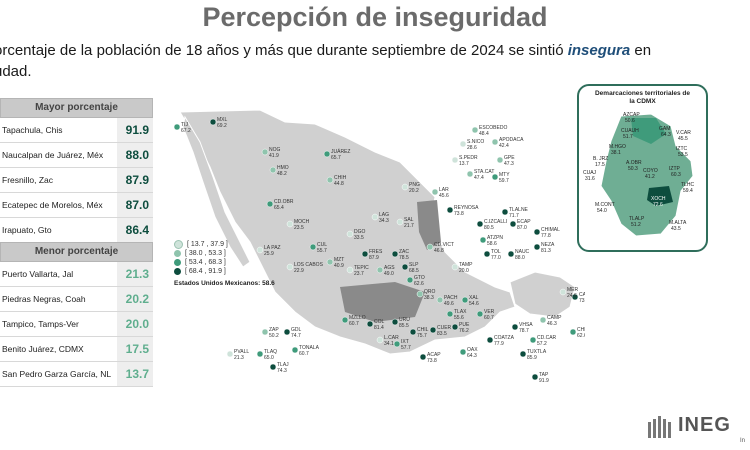 This screenshot has width=750, height=450. What do you see at coordinates (135, 130) in the screenshot?
I see `row-value: 91.9` at bounding box center [135, 130].